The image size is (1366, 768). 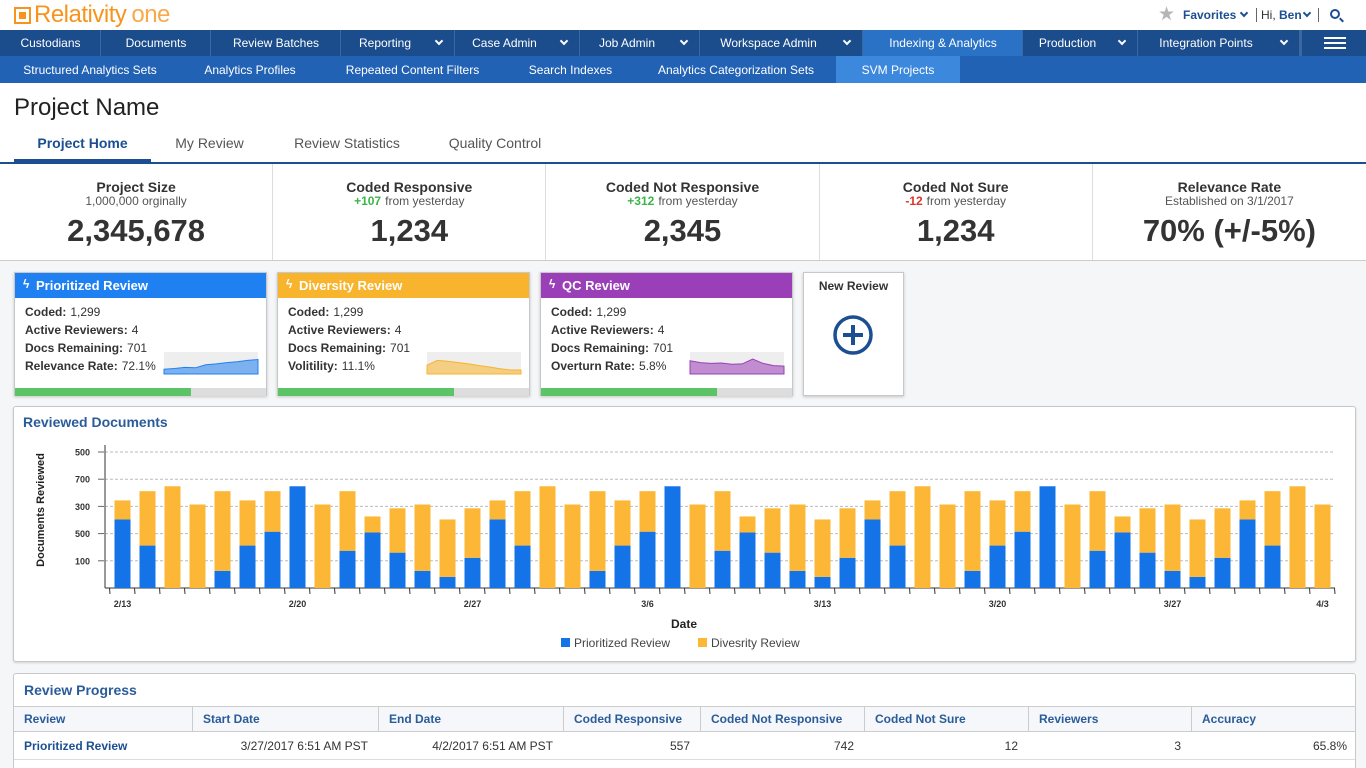 What do you see at coordinates (640, 43) in the screenshot?
I see `nav-item: Job Admin` at bounding box center [640, 43].